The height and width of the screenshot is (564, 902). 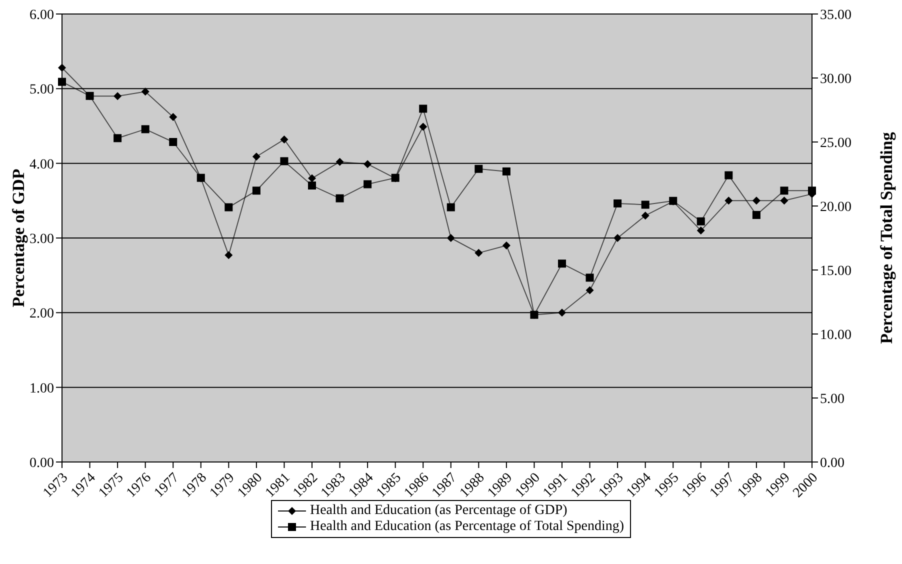 What do you see at coordinates (556, 485) in the screenshot?
I see `x-tick-label: 1991` at bounding box center [556, 485].